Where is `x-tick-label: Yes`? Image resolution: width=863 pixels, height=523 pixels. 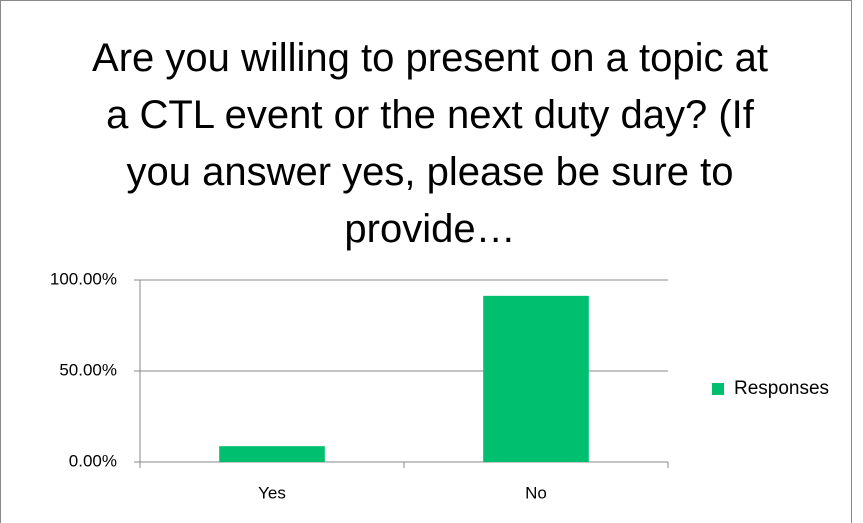
x-tick-label: Yes is located at coordinates (272, 492).